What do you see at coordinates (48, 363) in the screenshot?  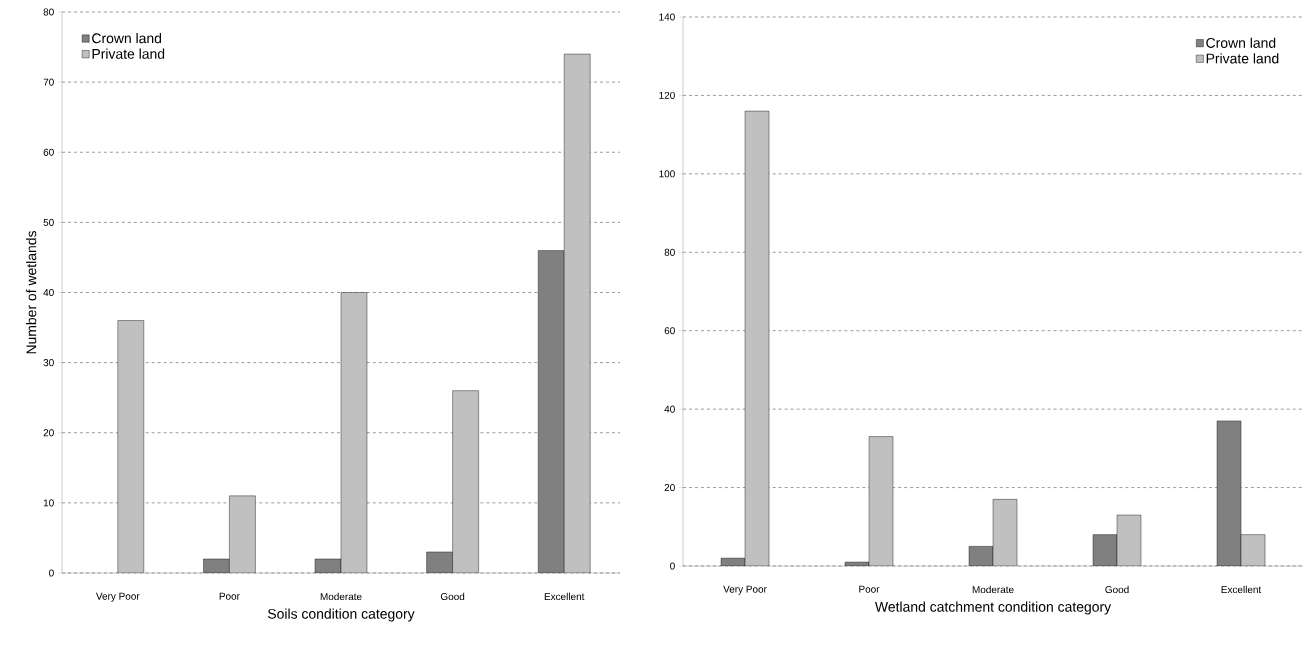 I see `y-tick-label: 30` at bounding box center [48, 363].